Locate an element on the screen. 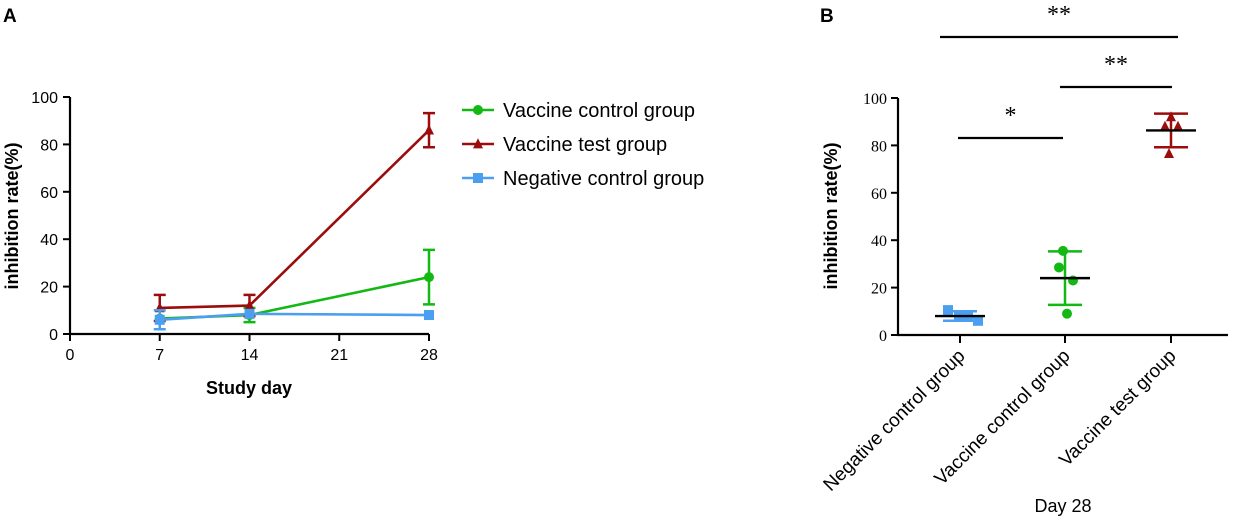 This screenshot has width=1248, height=521. panel-a-y-tick-label: 20 is located at coordinates (49, 288).